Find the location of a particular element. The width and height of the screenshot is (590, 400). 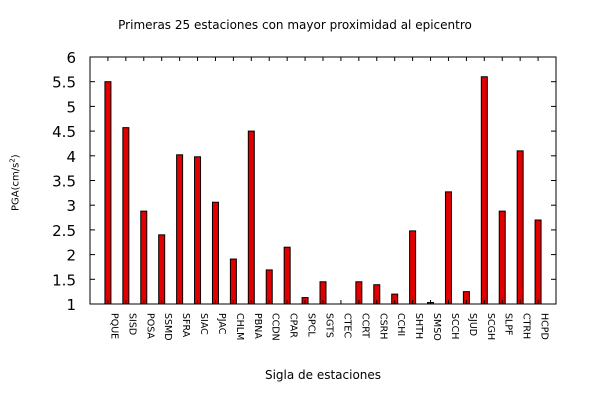

x-tick-label: SGTS is located at coordinates (329, 325).